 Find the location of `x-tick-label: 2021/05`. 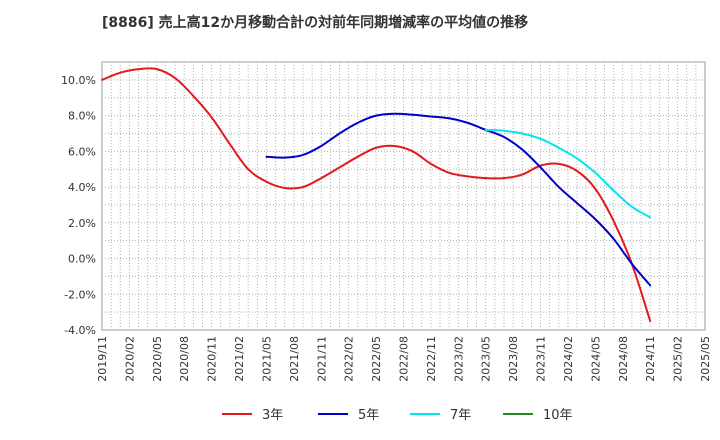

x-tick-label: 2021/05 is located at coordinates (266, 359).